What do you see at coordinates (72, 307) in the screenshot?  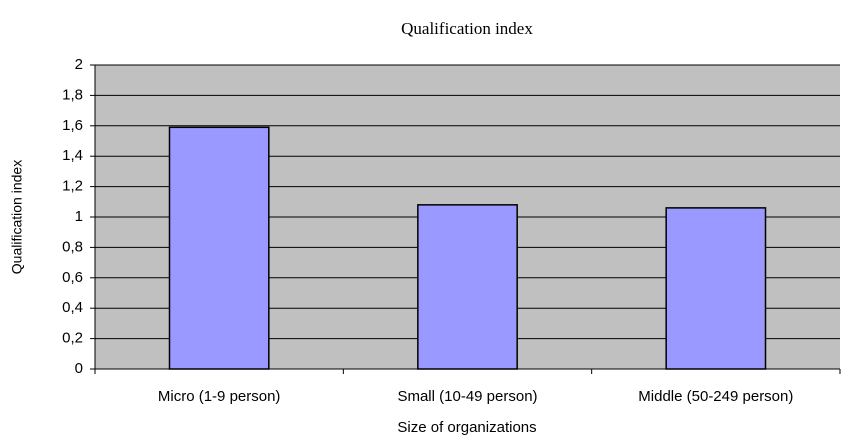 I see `y-tick-label: 0,4` at bounding box center [72, 307].